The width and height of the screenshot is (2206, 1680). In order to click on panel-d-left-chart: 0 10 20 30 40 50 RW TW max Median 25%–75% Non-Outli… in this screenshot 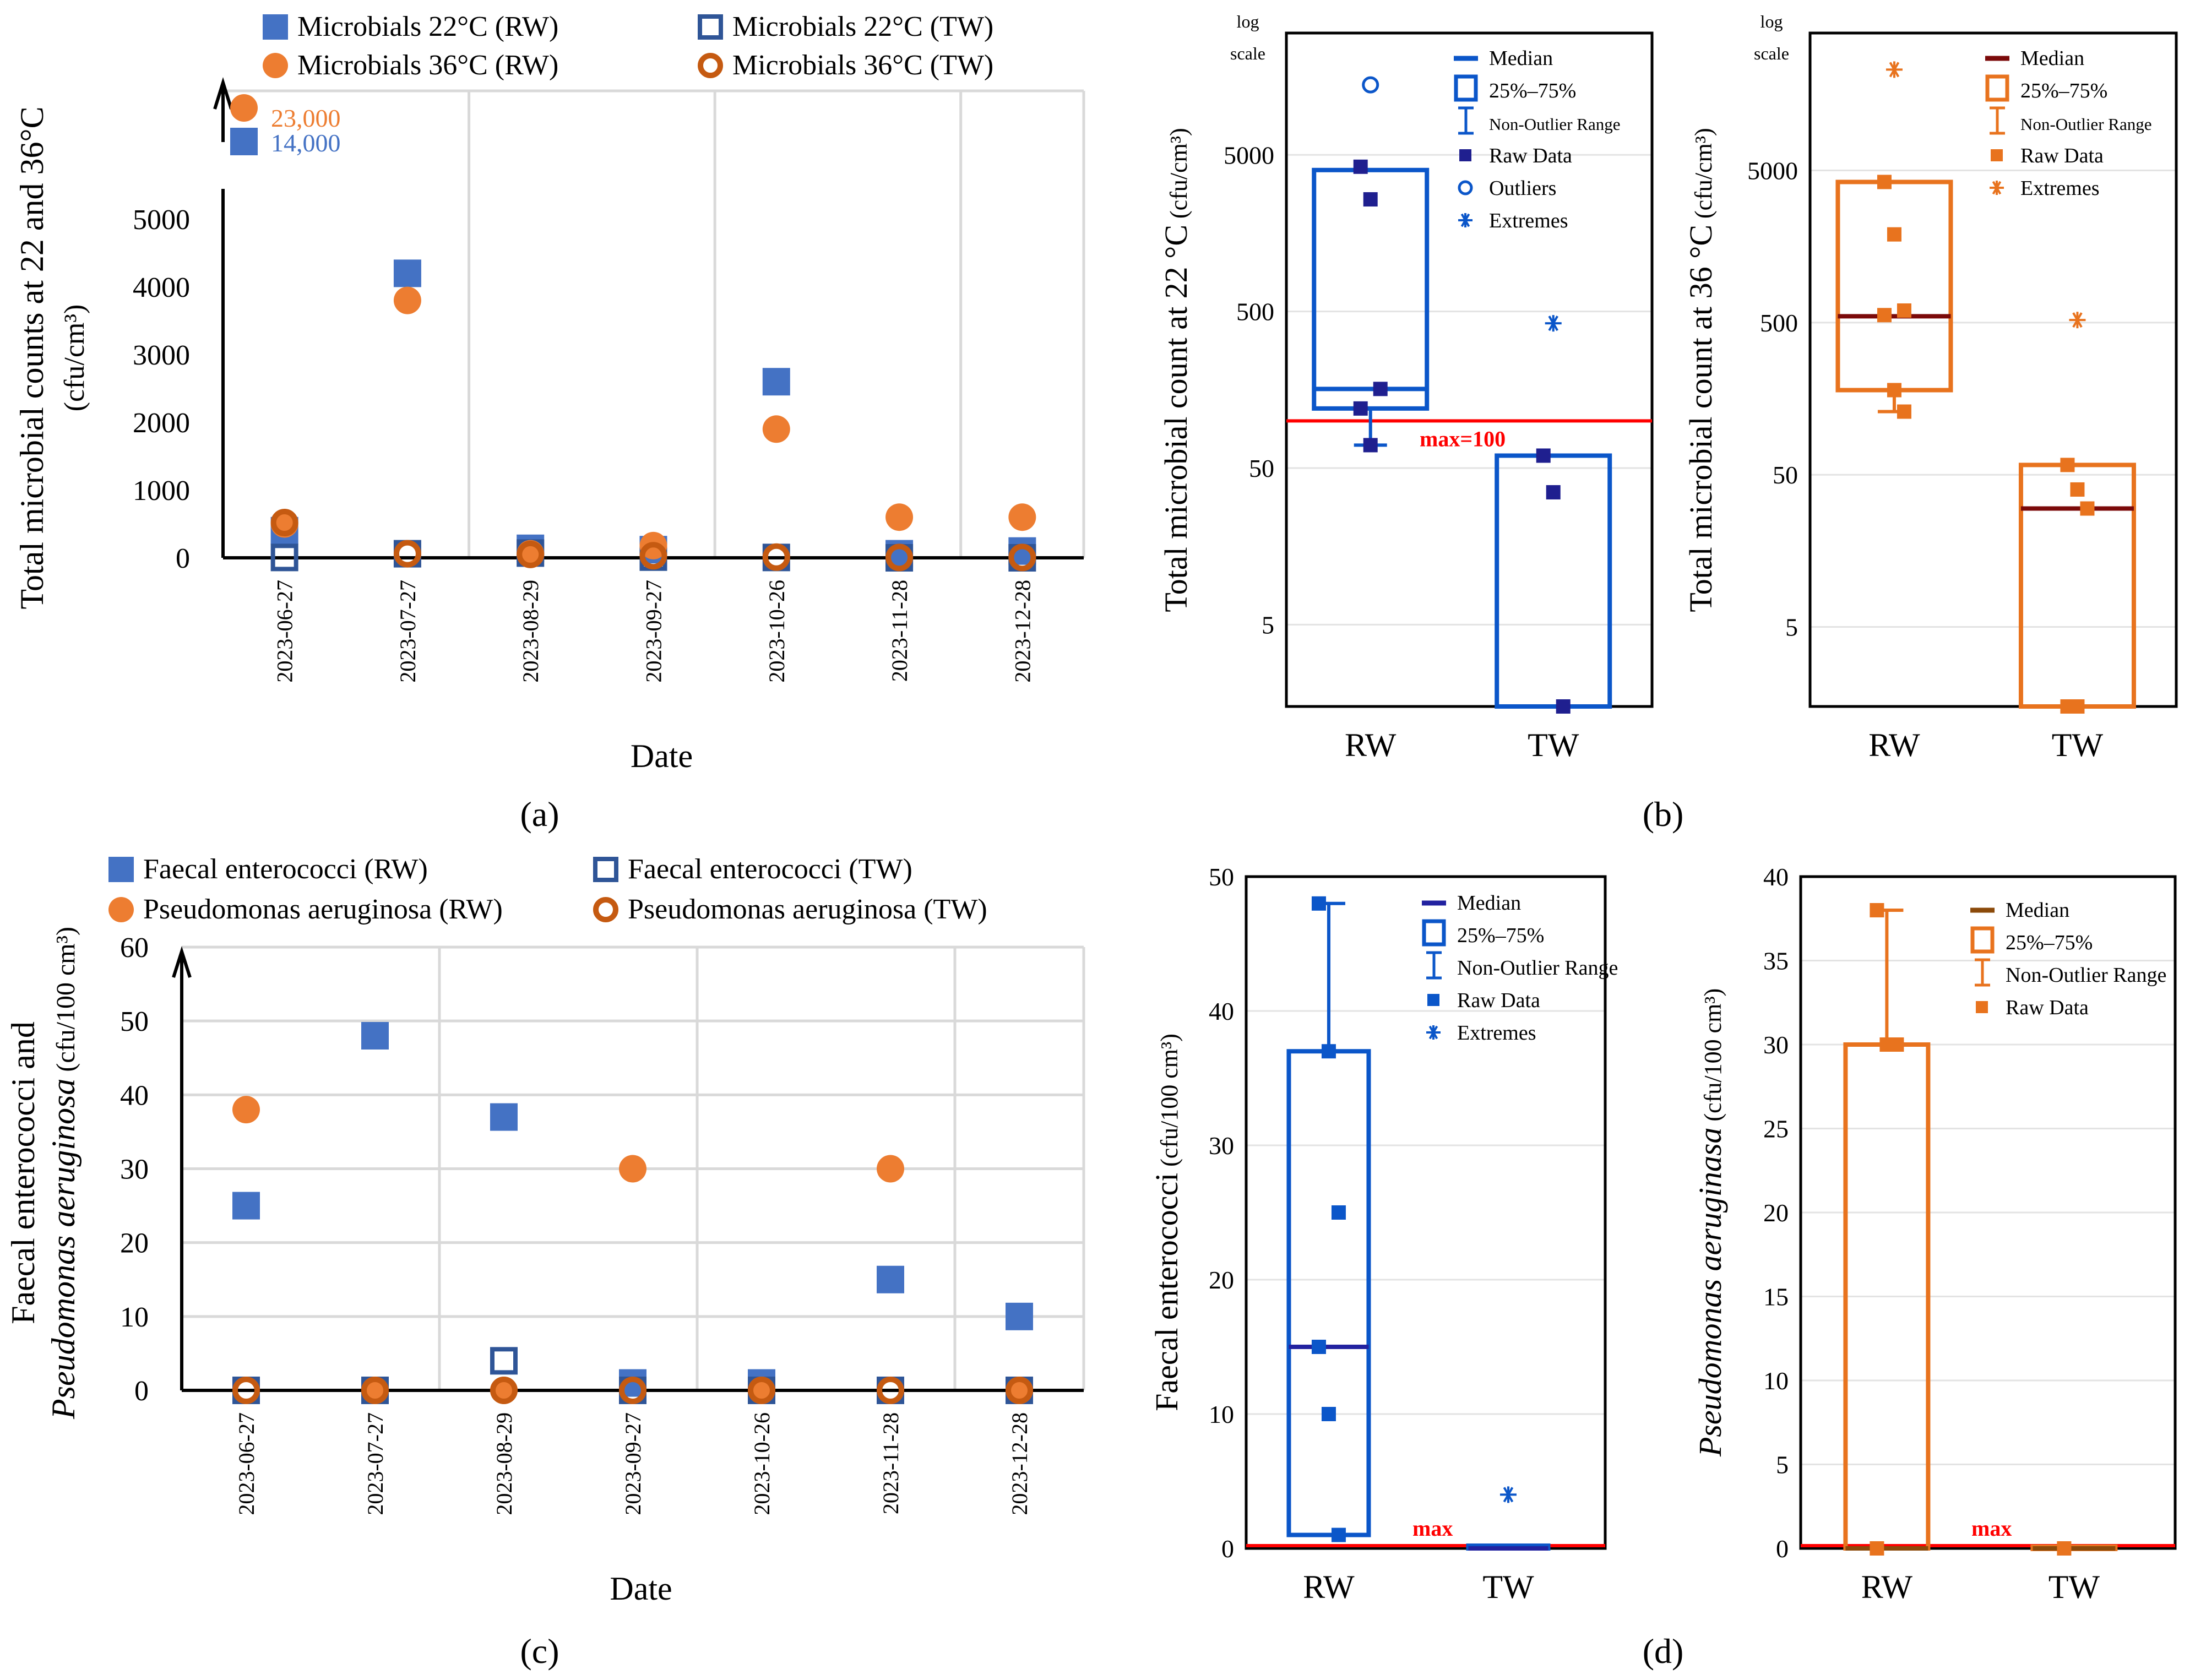, I will do `click(1383, 1234)`.